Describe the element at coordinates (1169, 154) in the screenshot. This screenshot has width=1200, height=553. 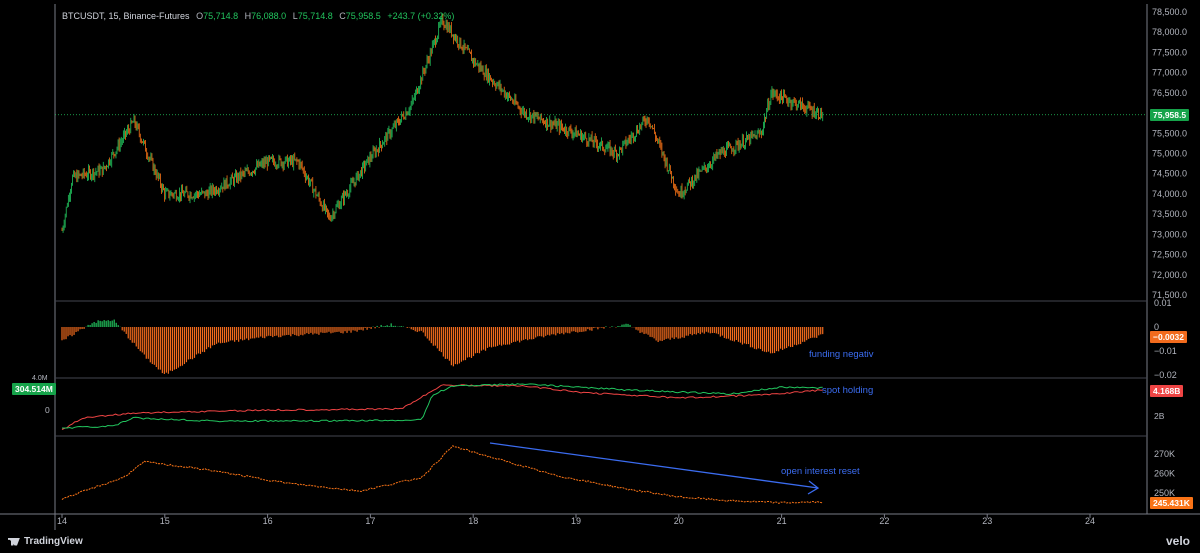
I see `price-tick-label: 75,000.0` at that location.